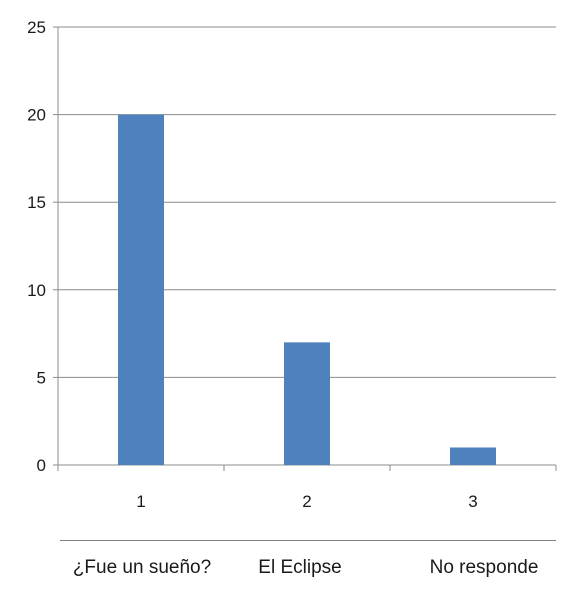 Image resolution: width=564 pixels, height=610 pixels. Describe the element at coordinates (307, 487) in the screenshot. I see `x-axis: 1 2 3` at that location.